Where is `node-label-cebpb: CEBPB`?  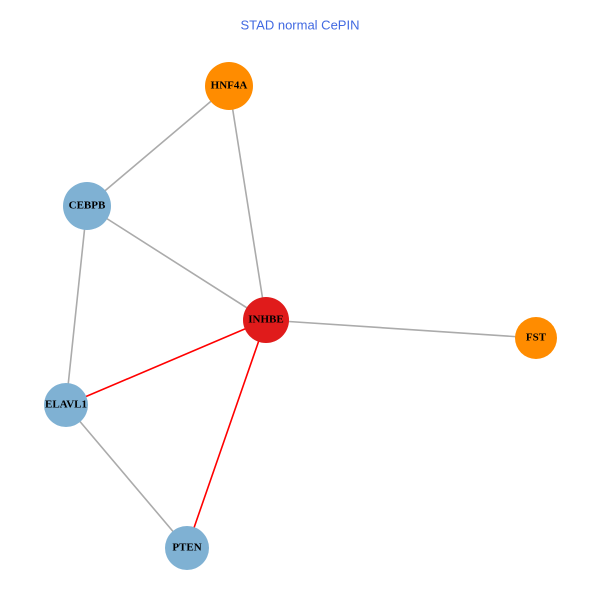 node-label-cebpb: CEBPB is located at coordinates (87, 206).